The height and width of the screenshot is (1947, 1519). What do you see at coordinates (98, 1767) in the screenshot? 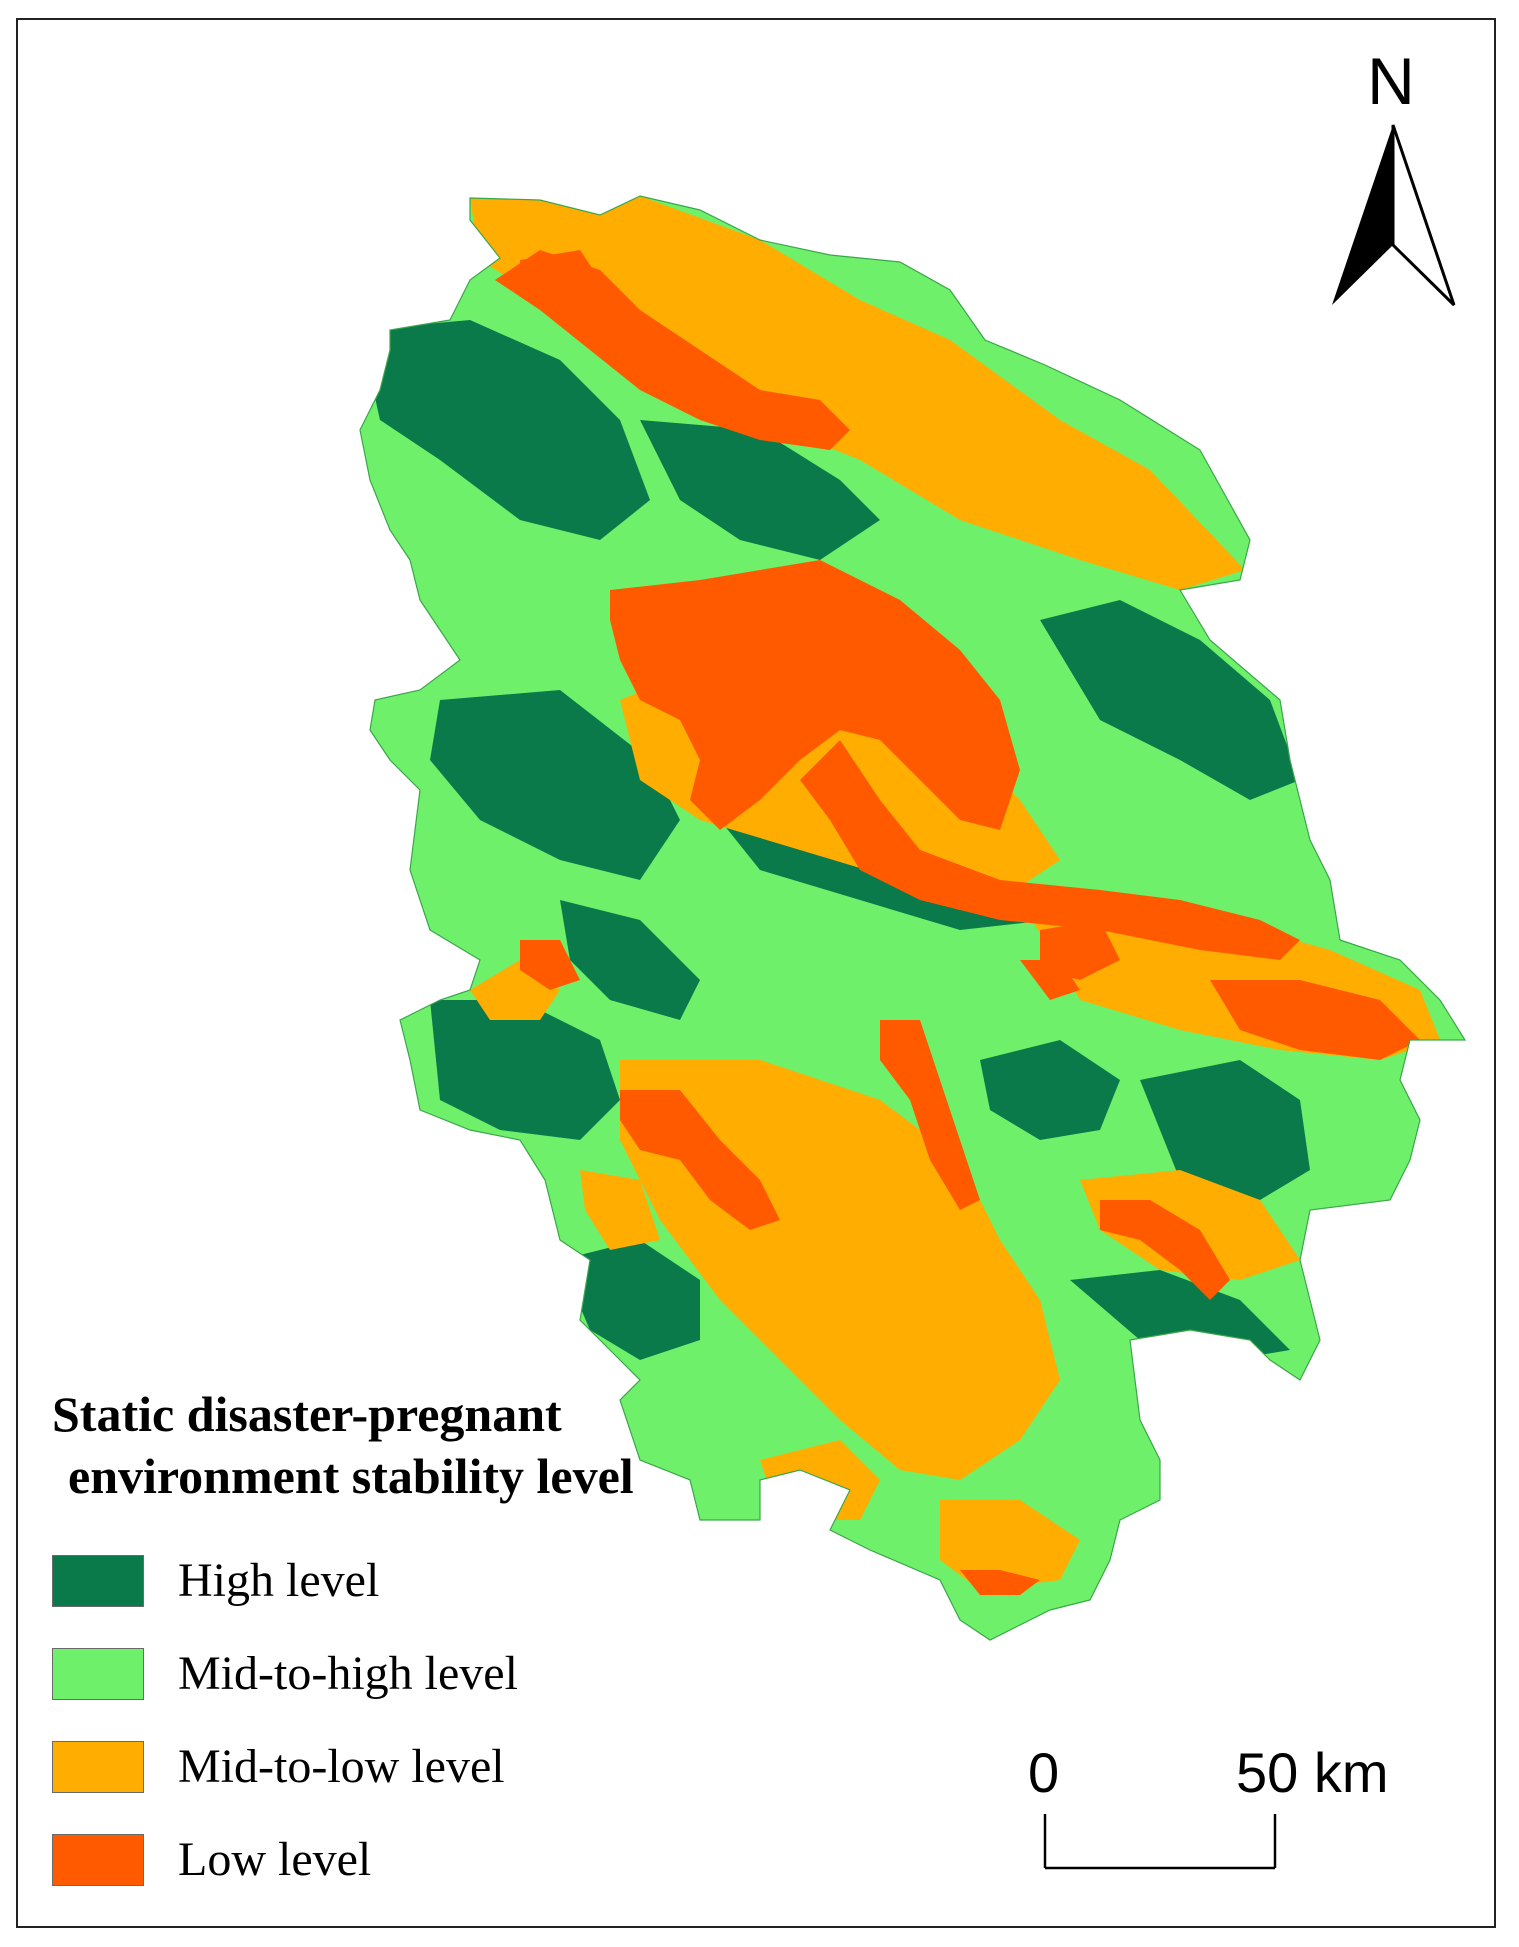
I see `legend-swatch-mid-to-low` at bounding box center [98, 1767].